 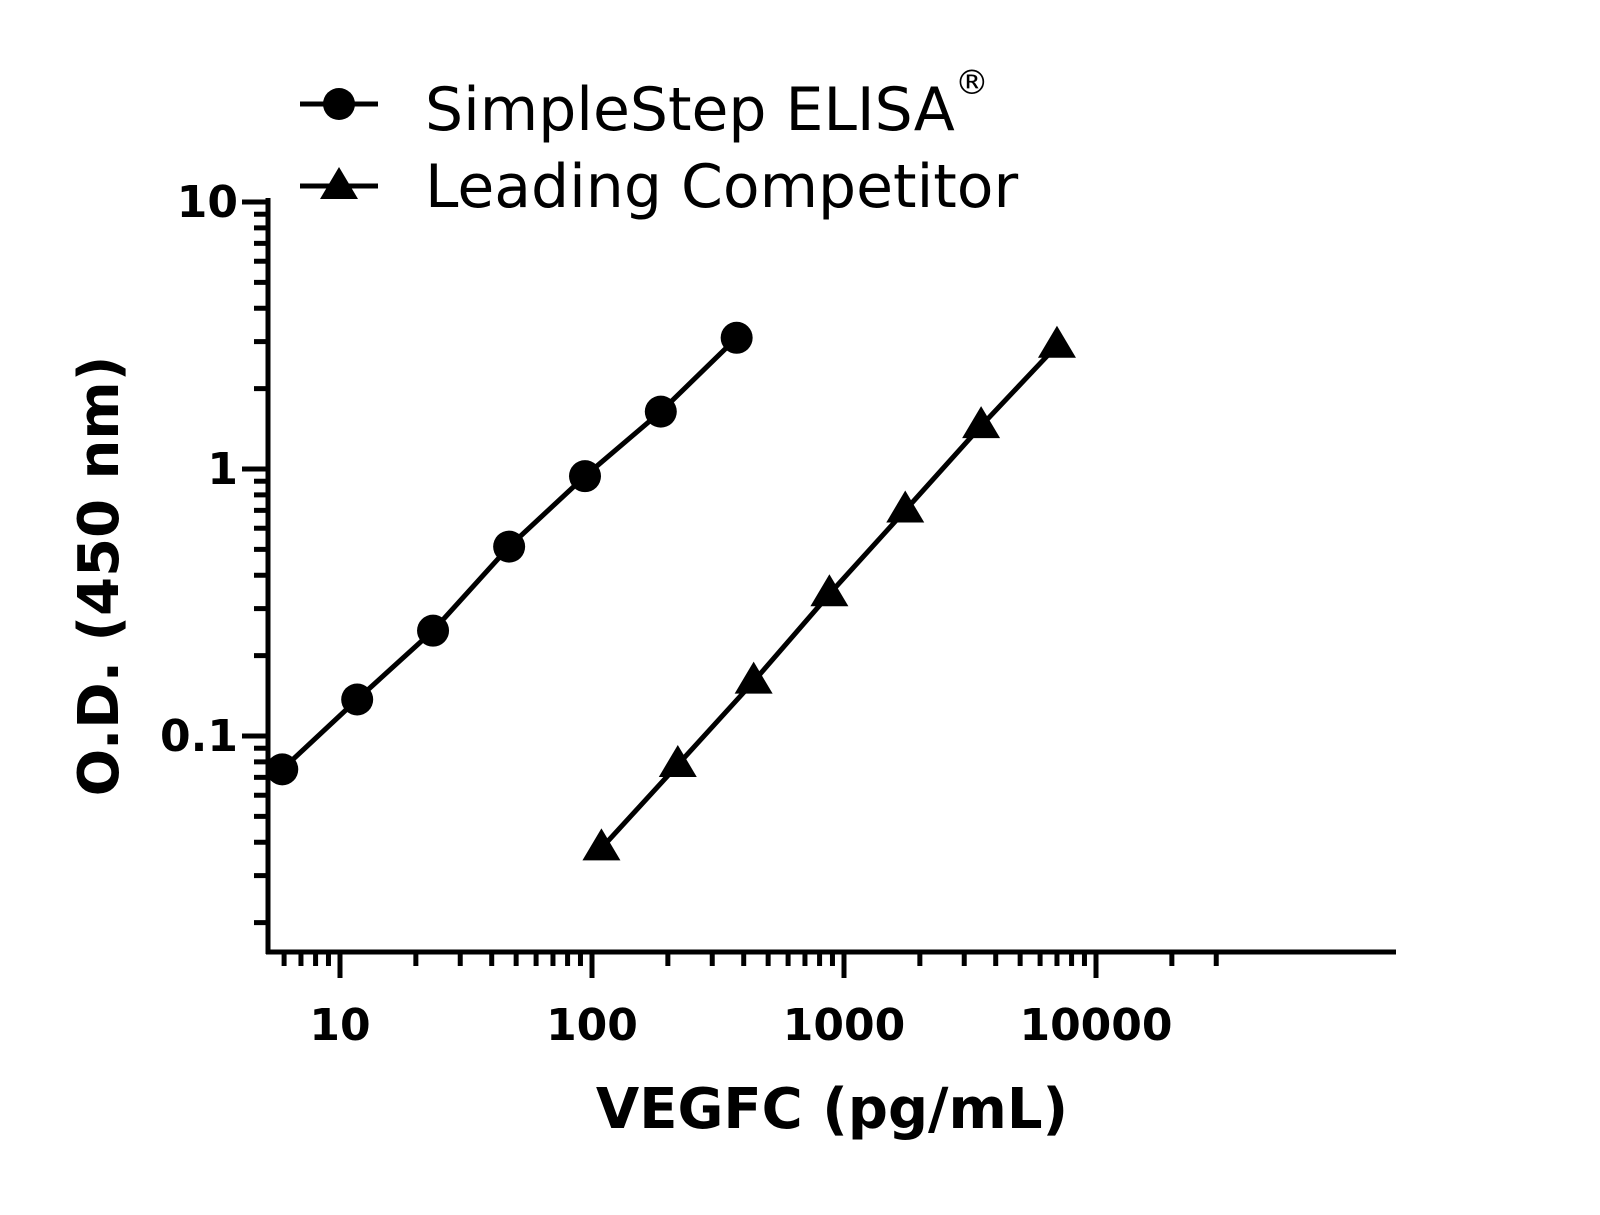 What do you see at coordinates (1095, 1025) in the screenshot?
I see `x-tick-label: 10000` at bounding box center [1095, 1025].